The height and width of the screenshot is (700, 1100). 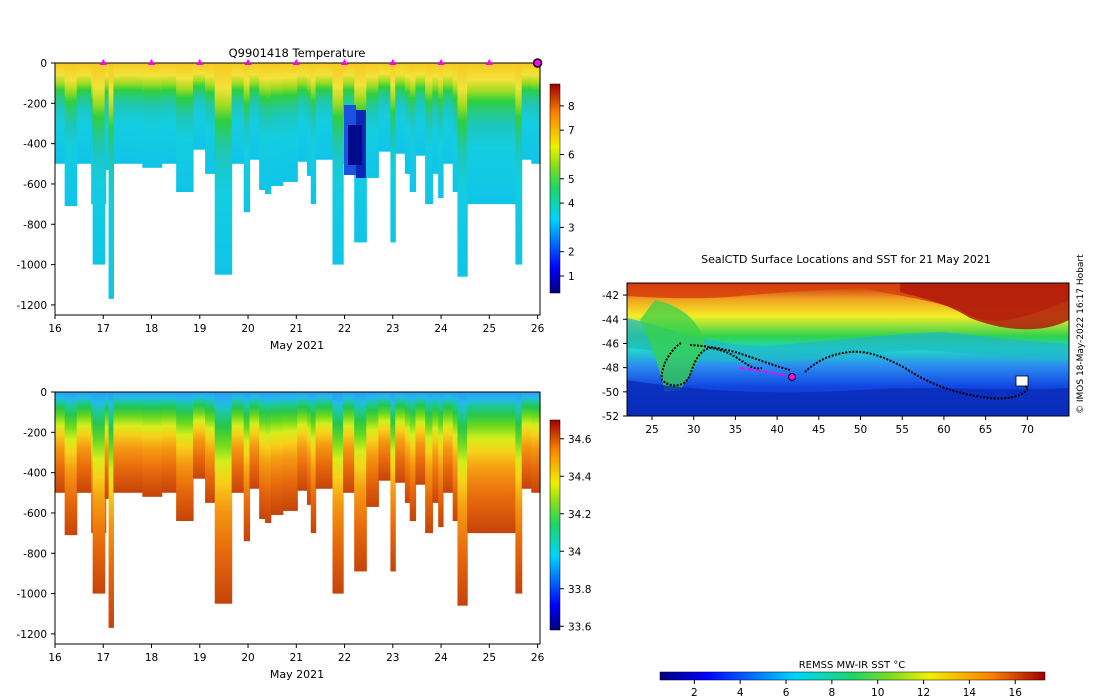 I want to click on salinity-colorbar-ticks: 33.6 33.8 34 34.2 34.4 34.6, so click(x=576, y=533).